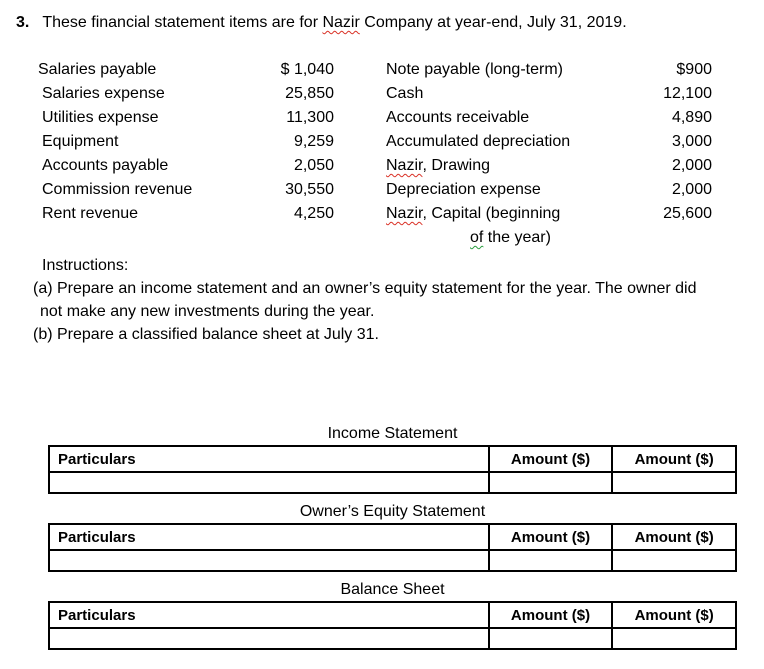 The image size is (764, 669). What do you see at coordinates (90, 213) in the screenshot?
I see `account-label: Rent revenue` at bounding box center [90, 213].